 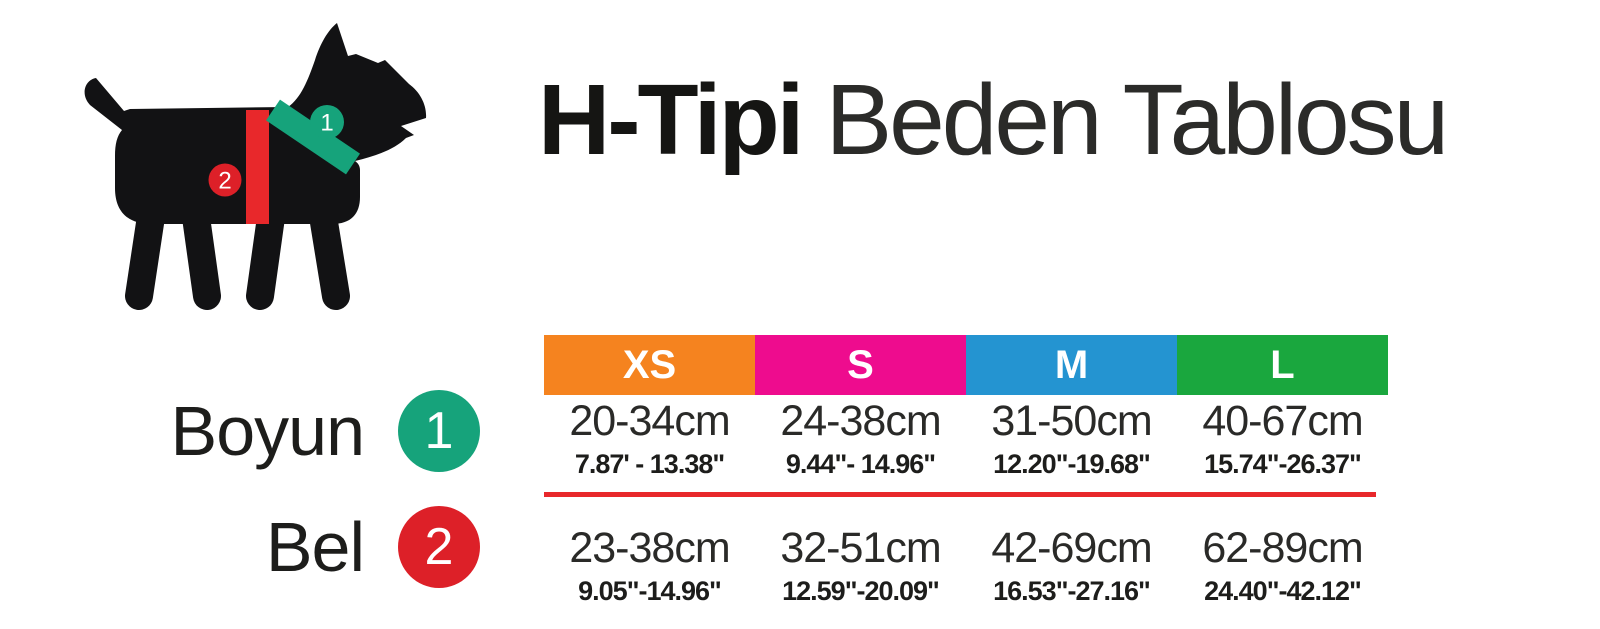 I want to click on boyun-xs-inch: 7.87' - 13.38", so click(x=649, y=464).